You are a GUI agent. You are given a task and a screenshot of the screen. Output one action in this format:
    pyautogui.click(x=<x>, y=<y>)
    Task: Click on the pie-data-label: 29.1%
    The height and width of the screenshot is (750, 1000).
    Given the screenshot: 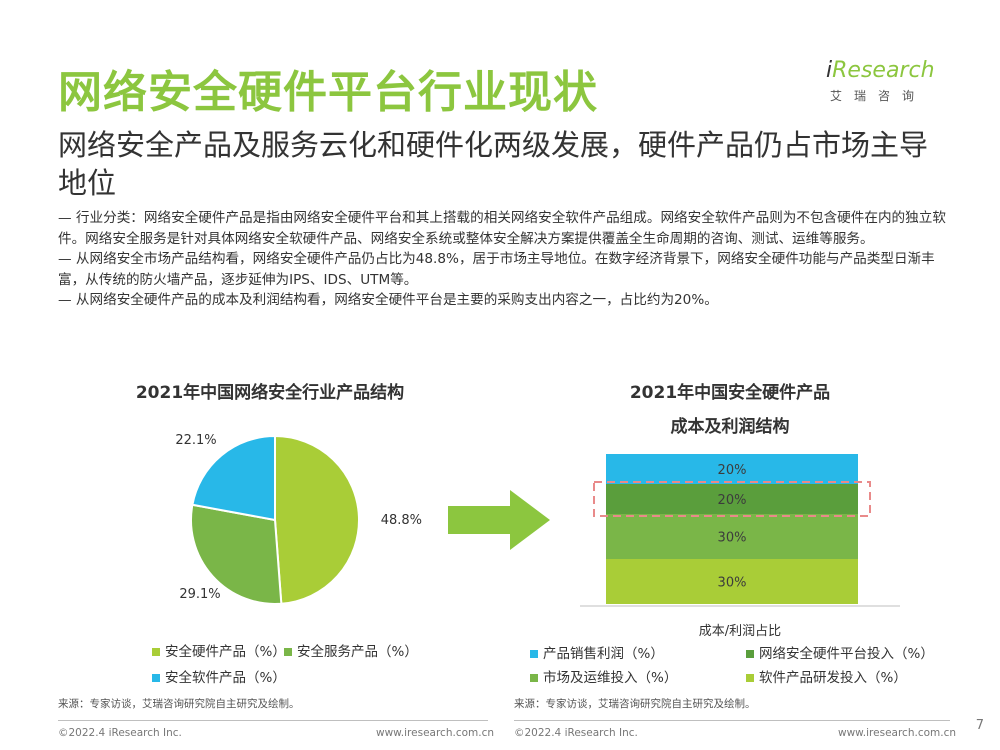 What is the action you would take?
    pyautogui.click(x=199, y=594)
    